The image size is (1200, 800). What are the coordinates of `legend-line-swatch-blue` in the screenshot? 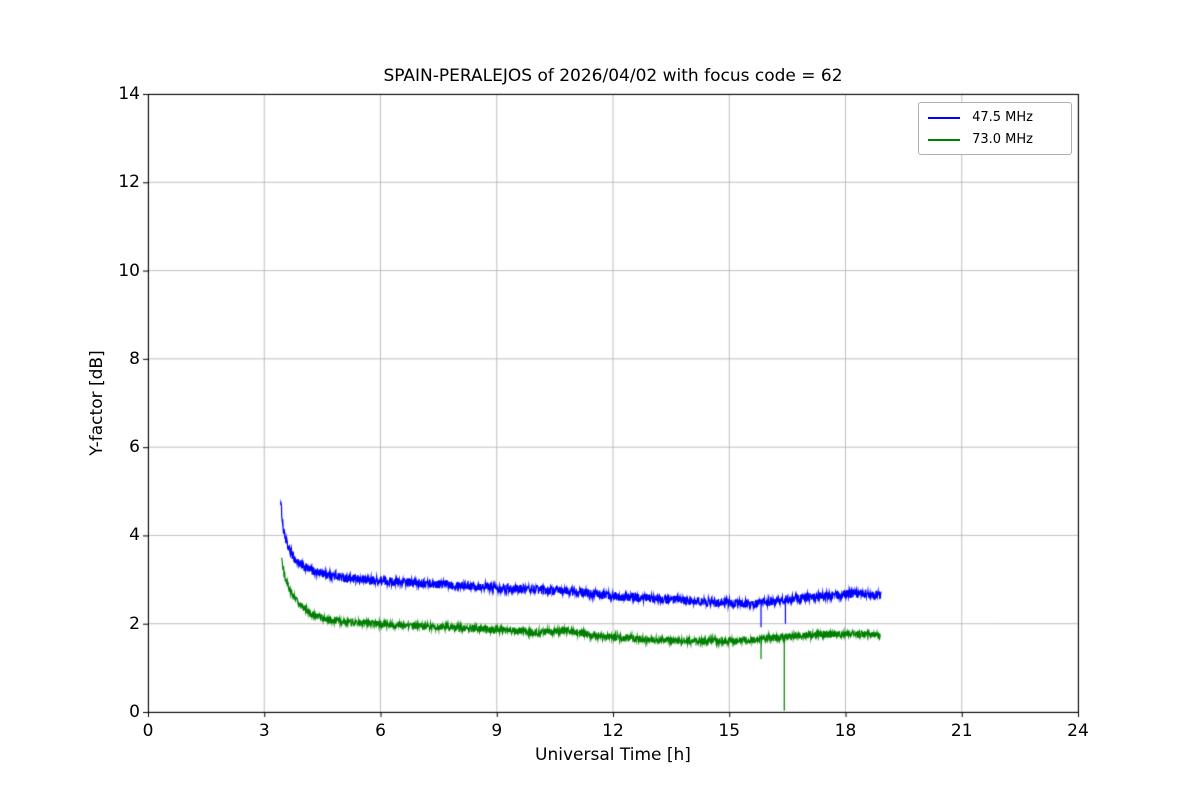 It's located at (944, 117).